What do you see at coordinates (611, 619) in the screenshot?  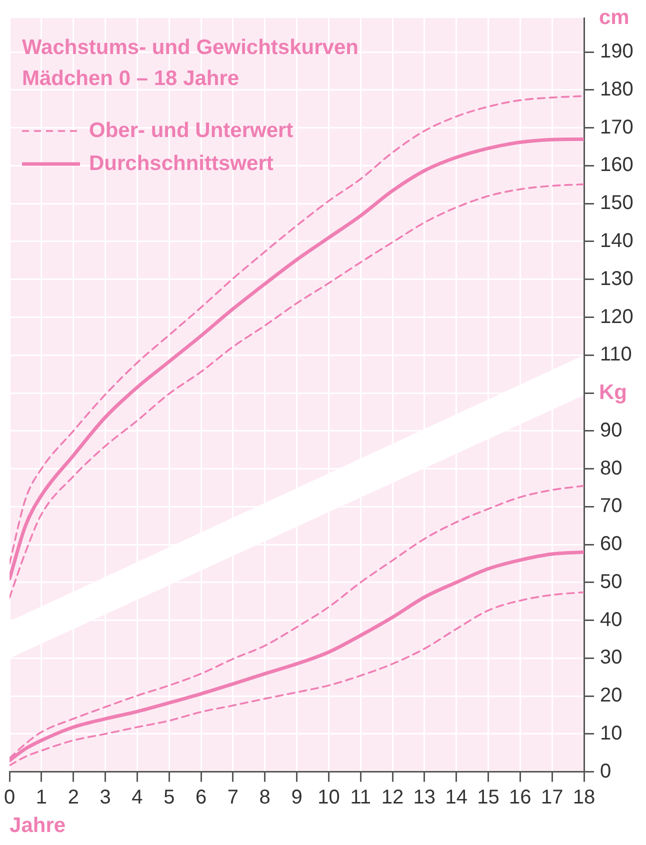 I see `y-tick-label: 40` at bounding box center [611, 619].